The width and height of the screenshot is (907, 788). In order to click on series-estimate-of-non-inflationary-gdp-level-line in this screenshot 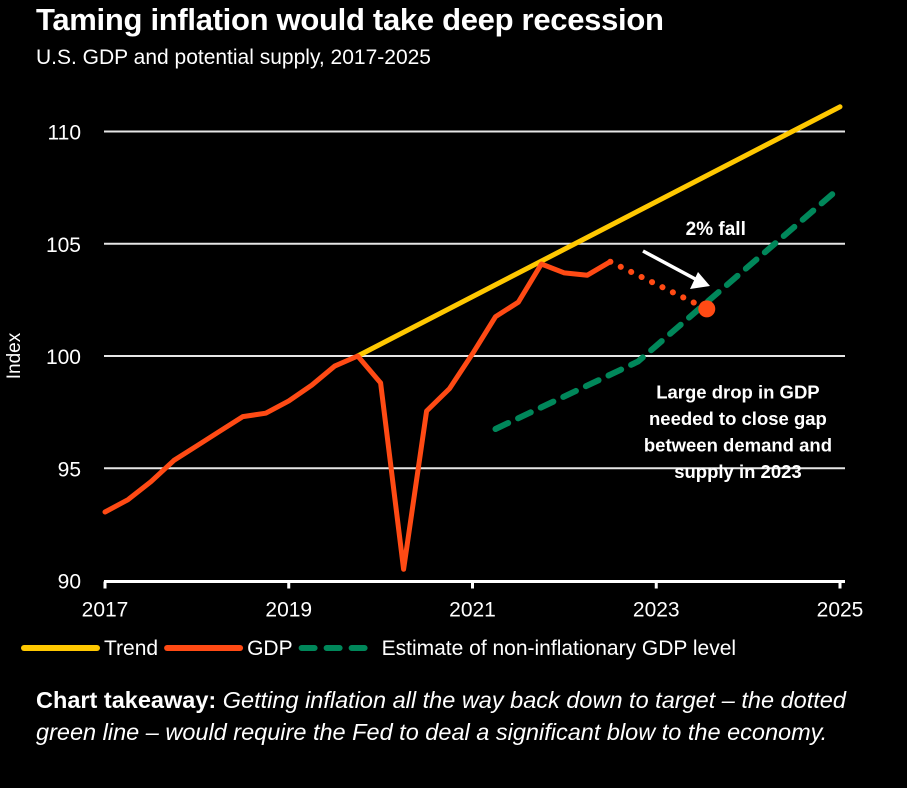, I will do `click(667, 308)`.